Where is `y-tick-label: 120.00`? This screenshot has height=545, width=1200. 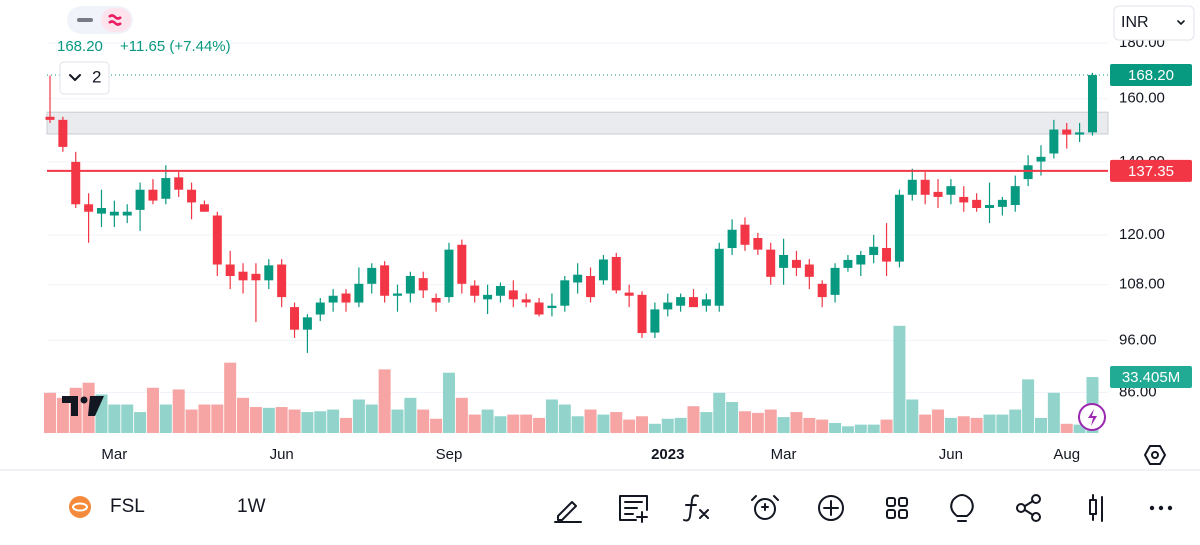 y-tick-label: 120.00 is located at coordinates (1142, 234).